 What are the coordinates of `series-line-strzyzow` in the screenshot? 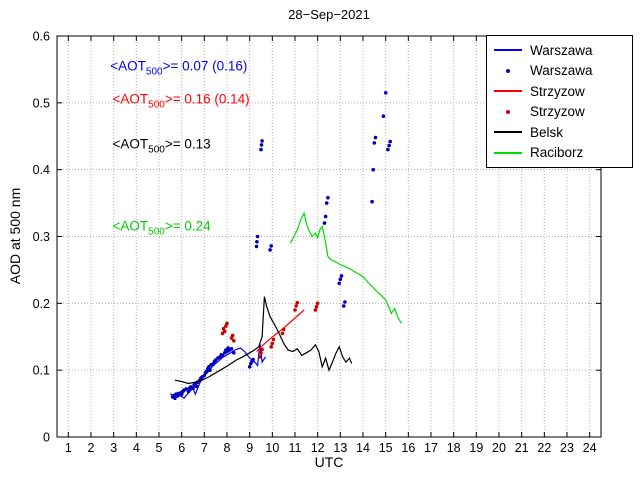 It's located at (280, 330).